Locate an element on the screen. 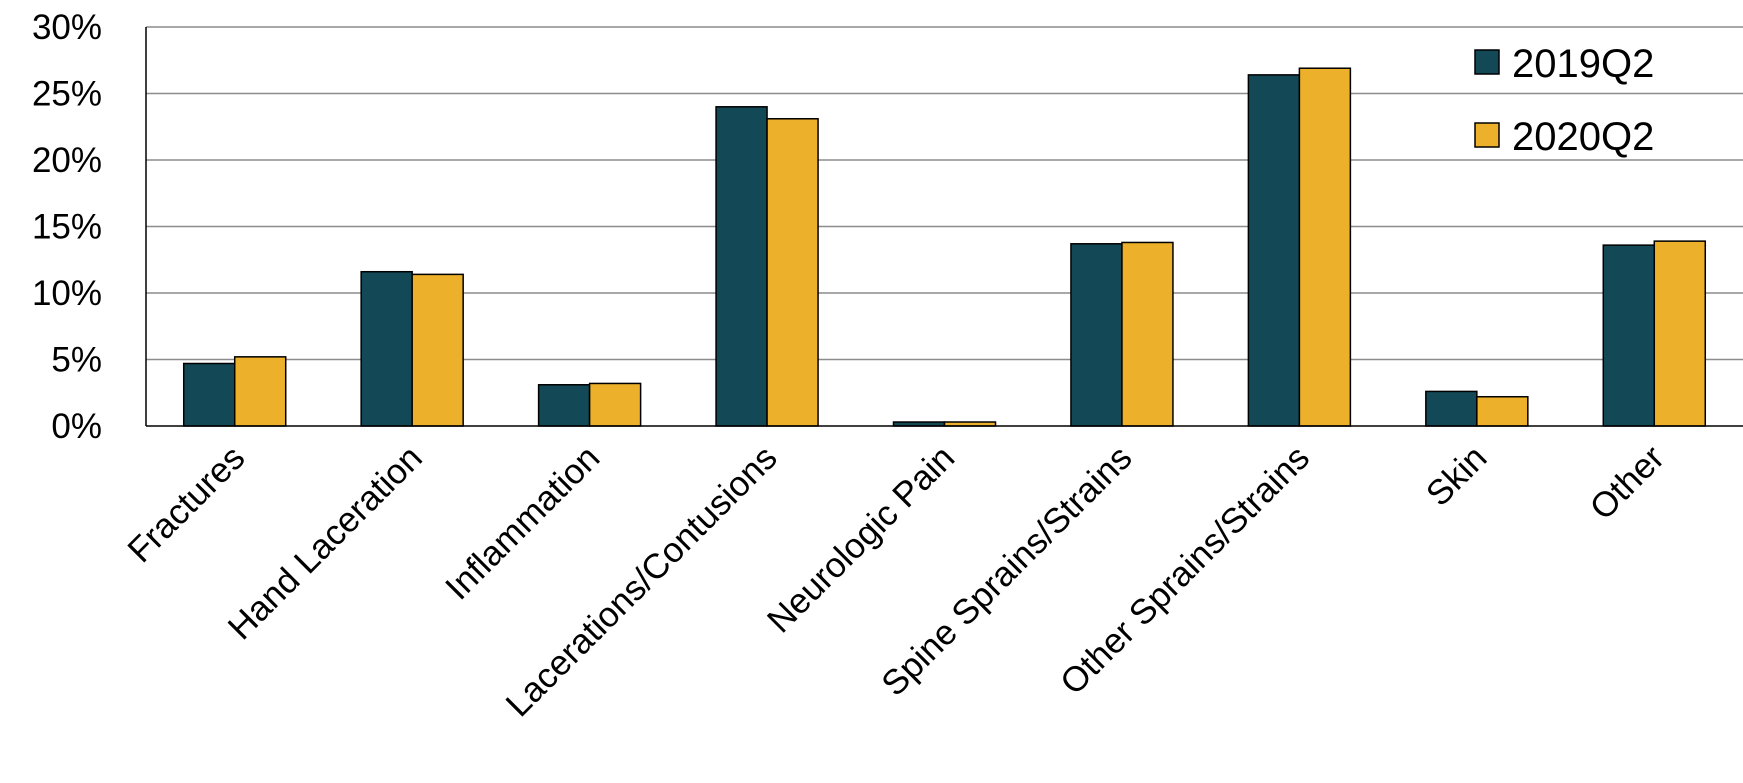 The image size is (1743, 783). y-tick-label: 5% is located at coordinates (76, 360).